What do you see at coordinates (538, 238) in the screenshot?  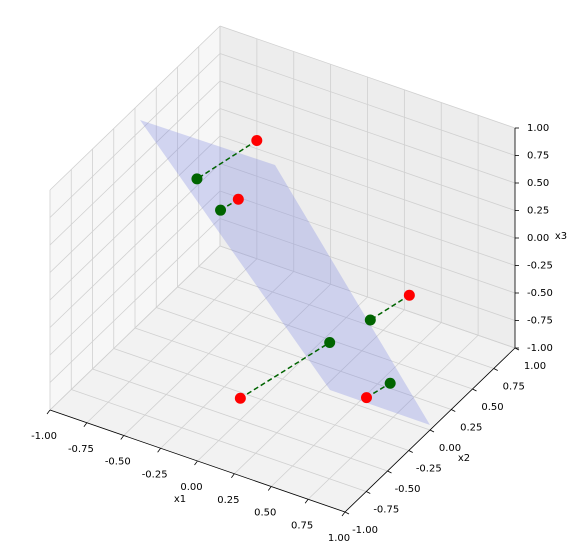 I see `z-tick-label: 0.00` at bounding box center [538, 238].